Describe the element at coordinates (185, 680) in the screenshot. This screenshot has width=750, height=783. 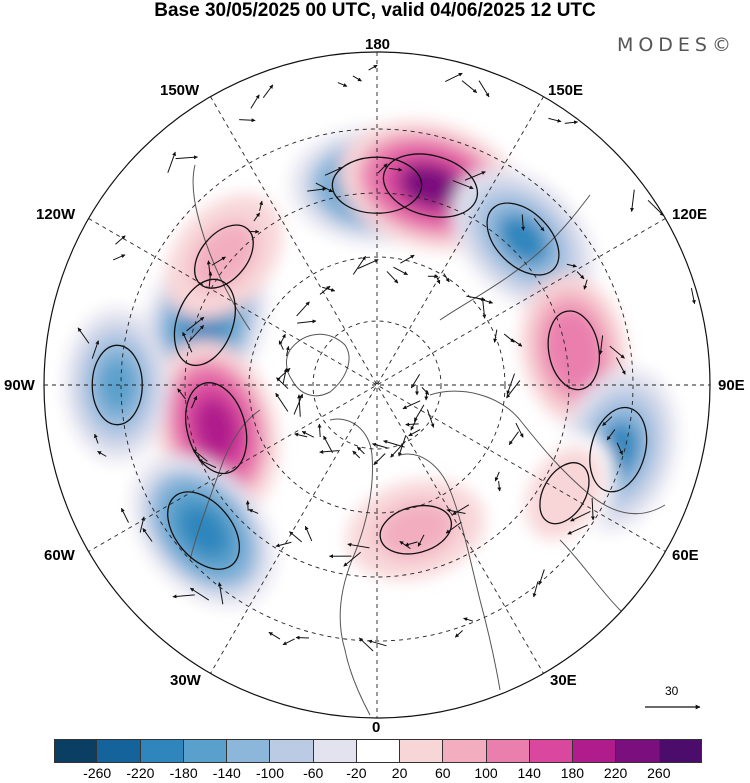
I see `lon-label-30w: 30W` at that location.